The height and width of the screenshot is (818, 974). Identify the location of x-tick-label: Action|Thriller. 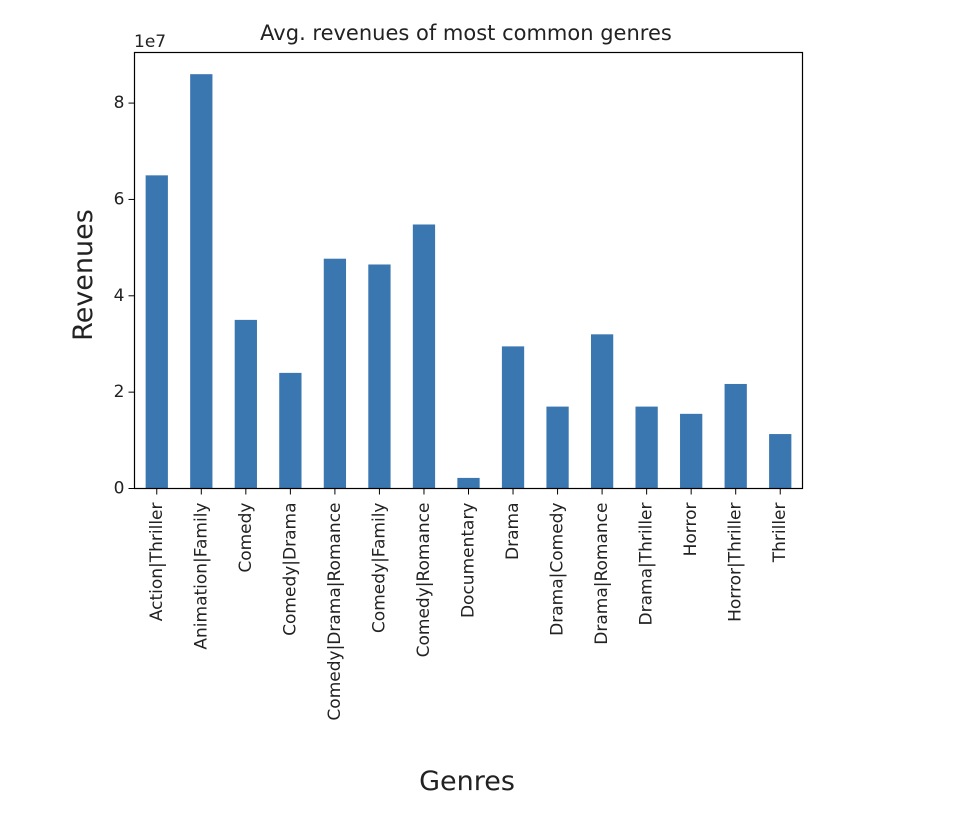
(157, 561).